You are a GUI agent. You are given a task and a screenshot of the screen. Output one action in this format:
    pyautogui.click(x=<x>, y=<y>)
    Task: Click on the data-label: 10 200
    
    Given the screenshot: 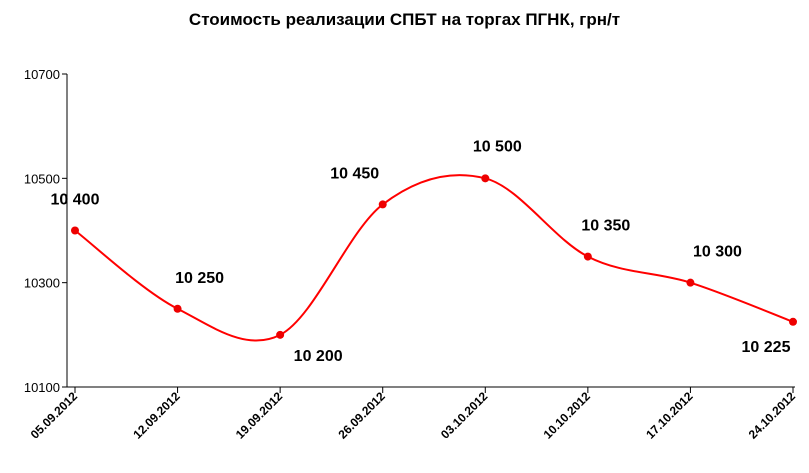 What is the action you would take?
    pyautogui.click(x=318, y=356)
    